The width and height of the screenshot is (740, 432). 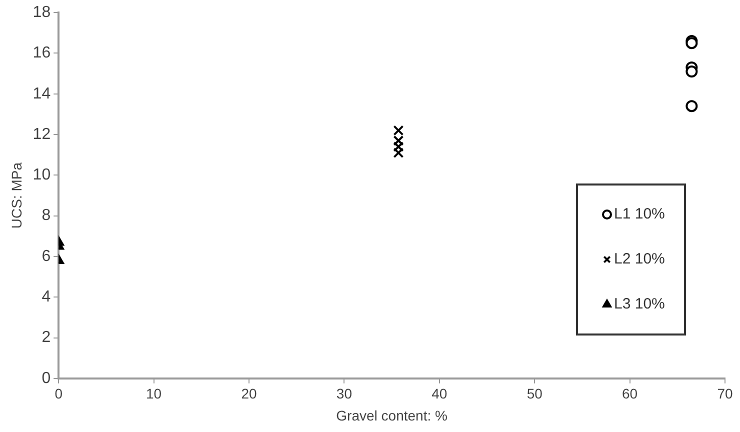 I want to click on x-tick-label: 30, so click(x=344, y=394).